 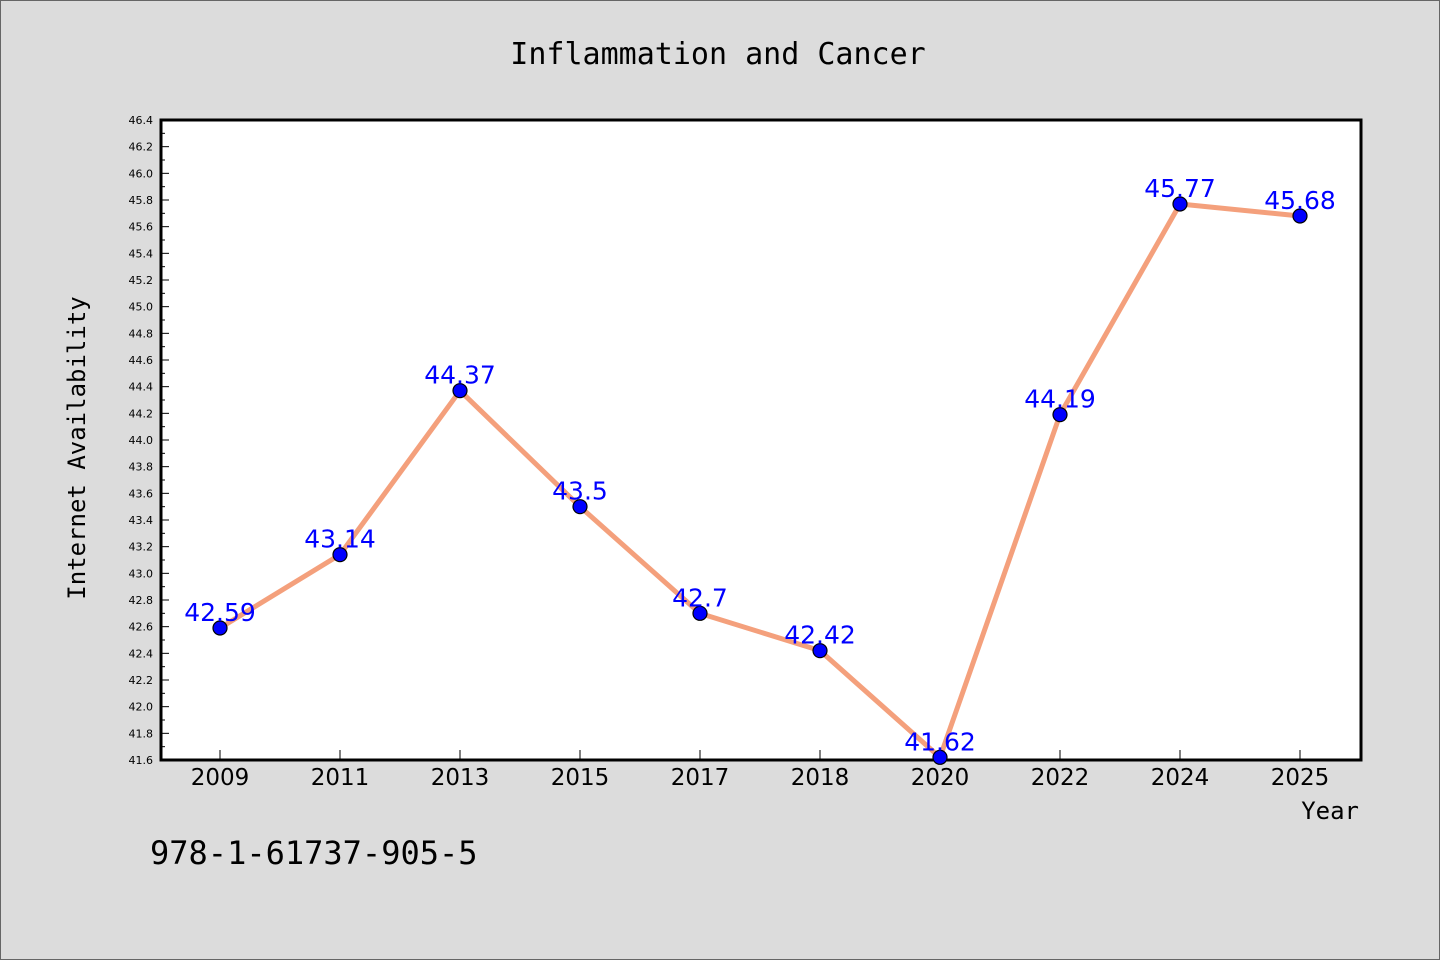 I want to click on x-tick-label: 2011, so click(x=340, y=778).